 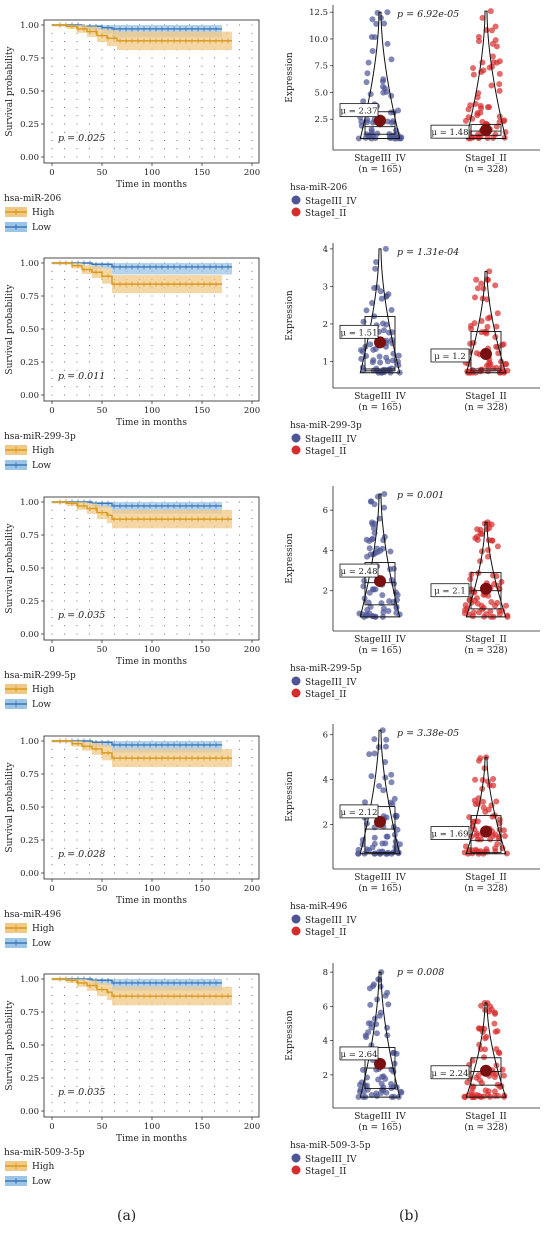 I want to click on legend-title: hsa-miR-299-3p, so click(x=40, y=437).